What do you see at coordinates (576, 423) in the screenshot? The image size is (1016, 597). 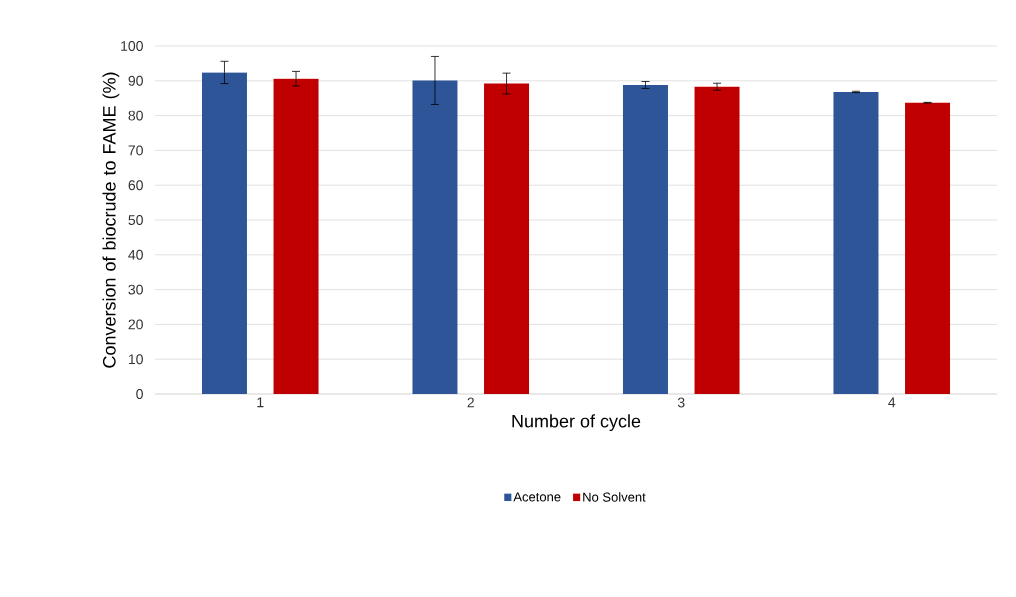 I see `x-axis-title: Number of cycle` at bounding box center [576, 423].